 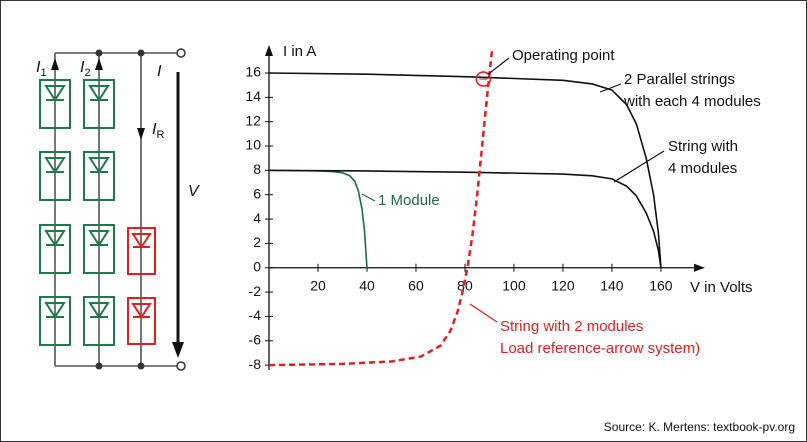 What do you see at coordinates (257, 169) in the screenshot?
I see `y-tick-label: 8` at bounding box center [257, 169].